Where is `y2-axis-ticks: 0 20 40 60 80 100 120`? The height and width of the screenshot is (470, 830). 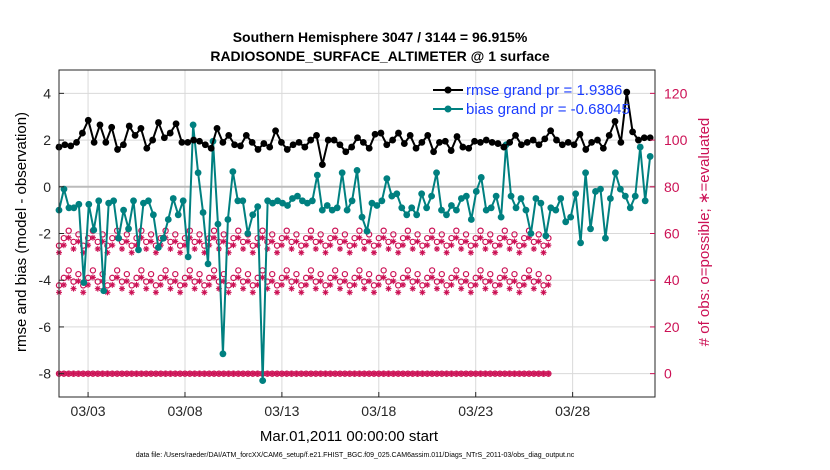
y2-axis-ticks: 0 20 40 60 80 100 120 is located at coordinates (669, 233).